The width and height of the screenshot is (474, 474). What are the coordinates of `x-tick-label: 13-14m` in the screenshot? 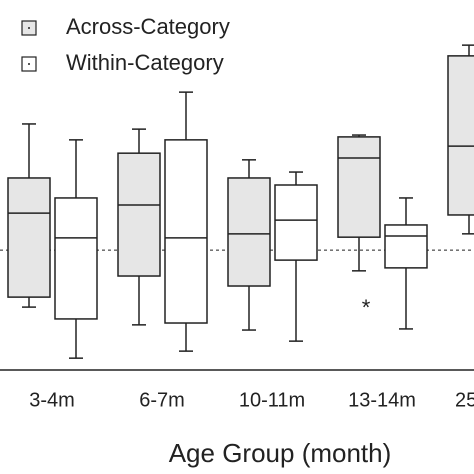 It's located at (382, 400).